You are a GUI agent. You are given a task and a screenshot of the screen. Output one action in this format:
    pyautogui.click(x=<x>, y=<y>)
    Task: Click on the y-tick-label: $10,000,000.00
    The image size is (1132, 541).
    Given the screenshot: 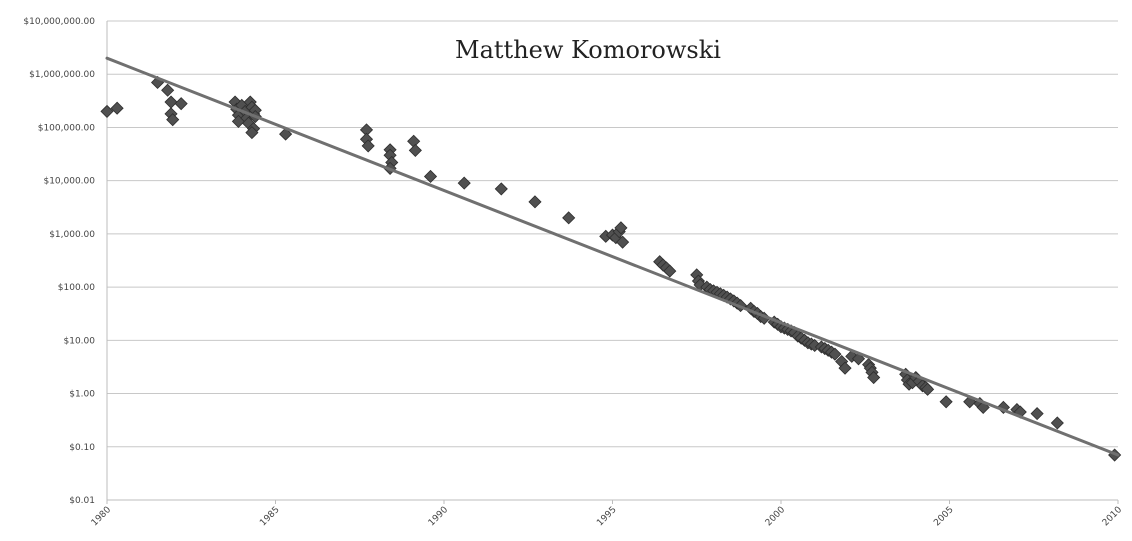 What is the action you would take?
    pyautogui.click(x=59, y=22)
    